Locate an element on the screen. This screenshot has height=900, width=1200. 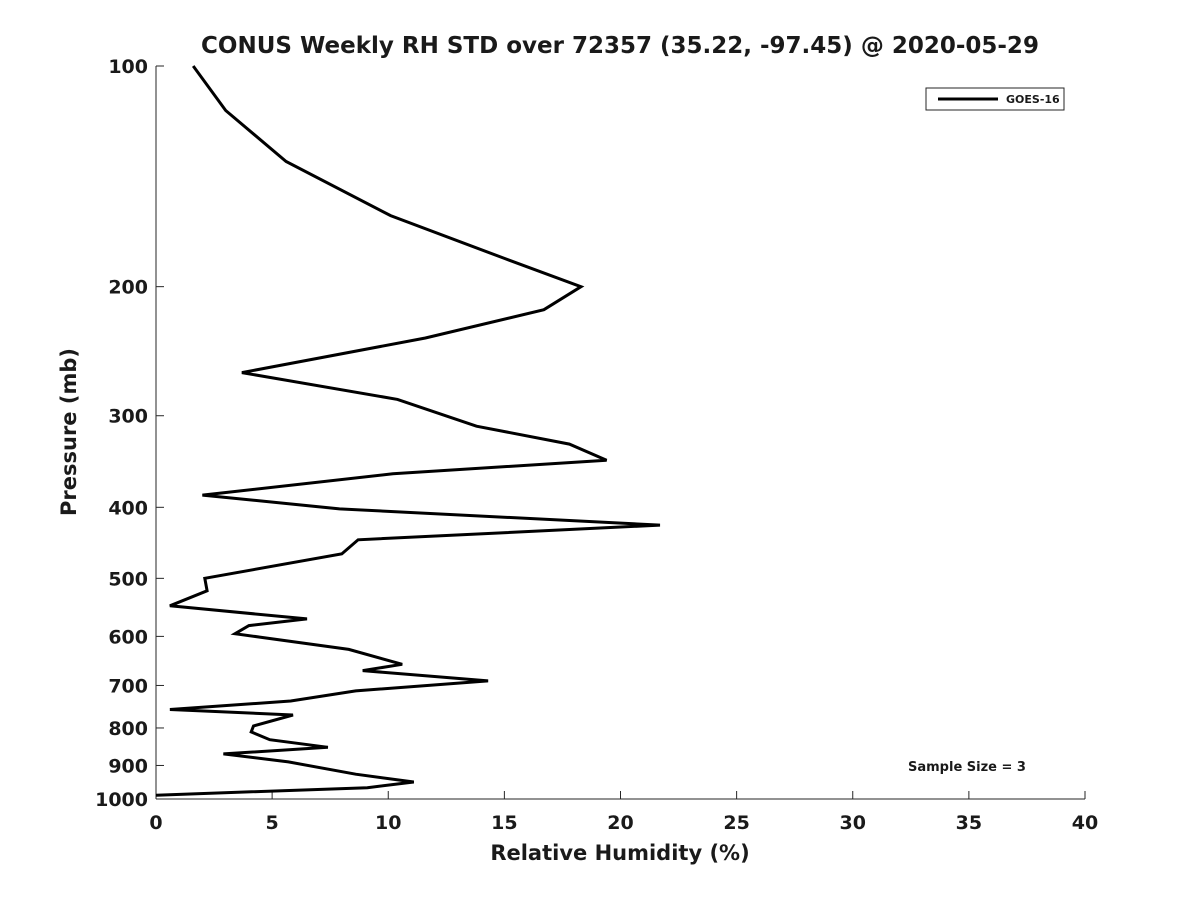
y-tick-label: 1000 is located at coordinates (121, 800).